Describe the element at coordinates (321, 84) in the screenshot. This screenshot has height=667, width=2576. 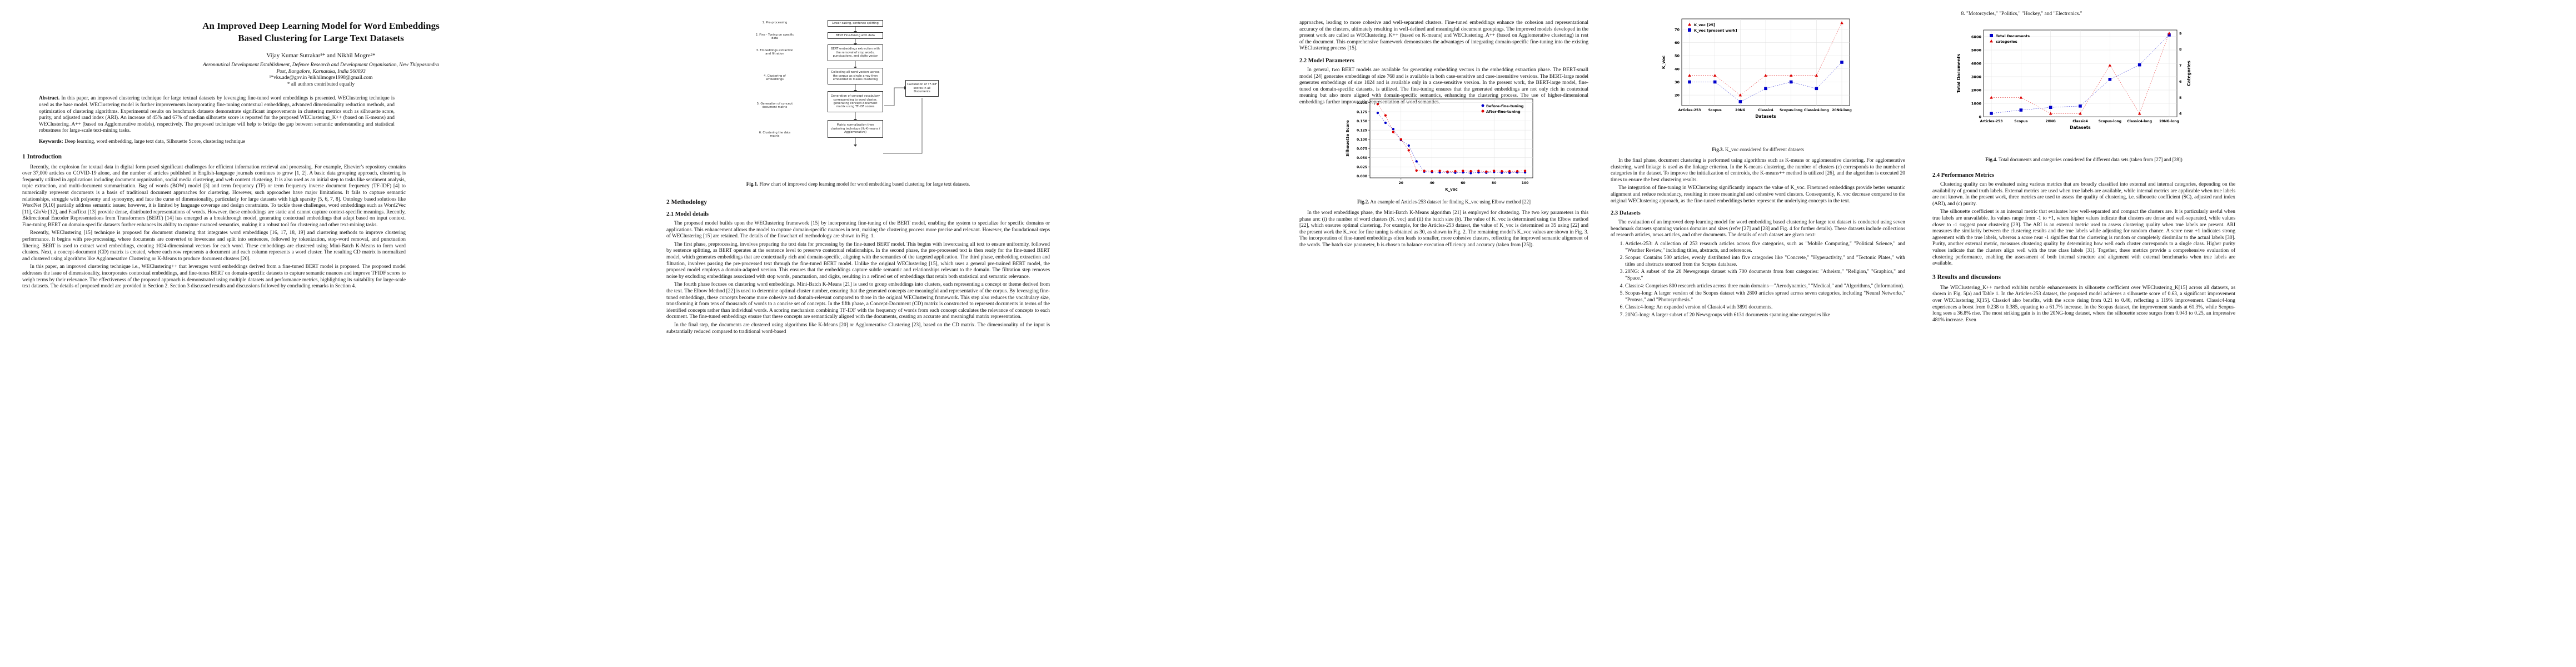
I see `equal-contribution-note: * all authors contributed equally` at that location.